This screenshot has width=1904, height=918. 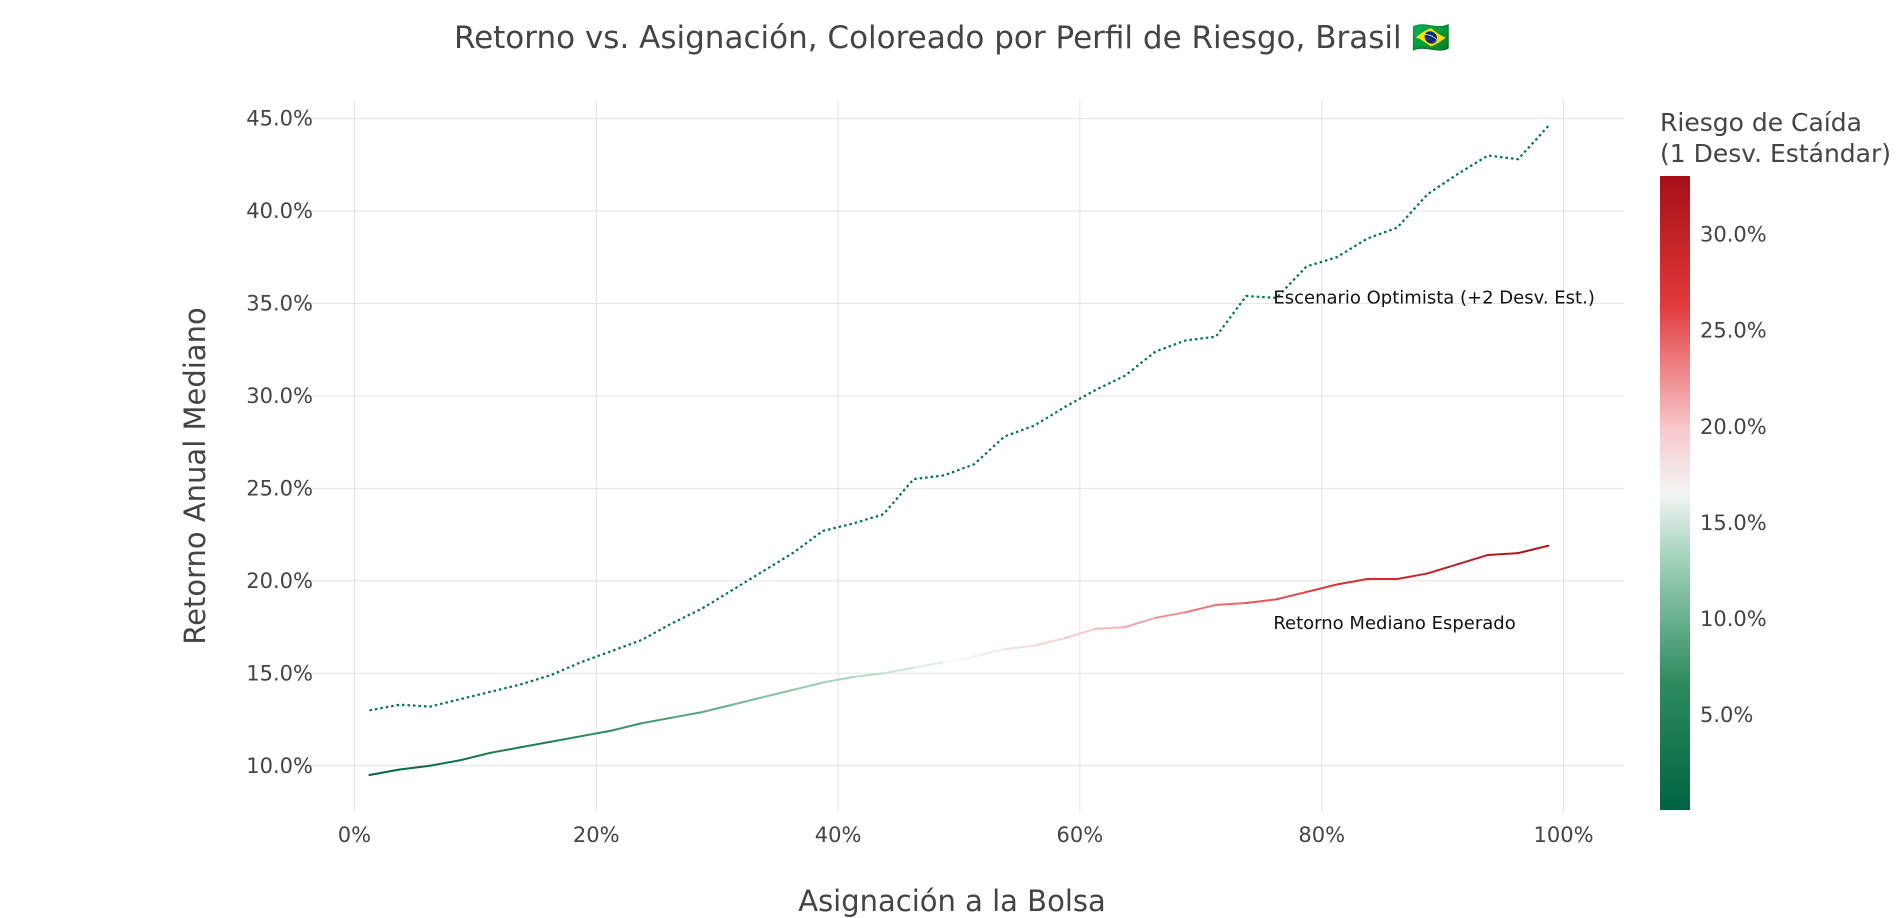 I want to click on x-tick-label: 40%, so click(x=838, y=835).